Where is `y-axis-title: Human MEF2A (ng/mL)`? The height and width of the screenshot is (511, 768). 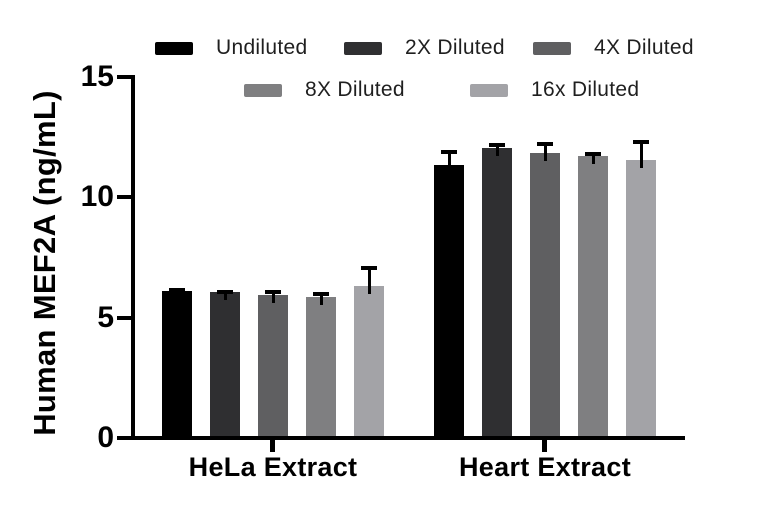
y-axis-title: Human MEF2A (ng/mL) is located at coordinates (44, 263).